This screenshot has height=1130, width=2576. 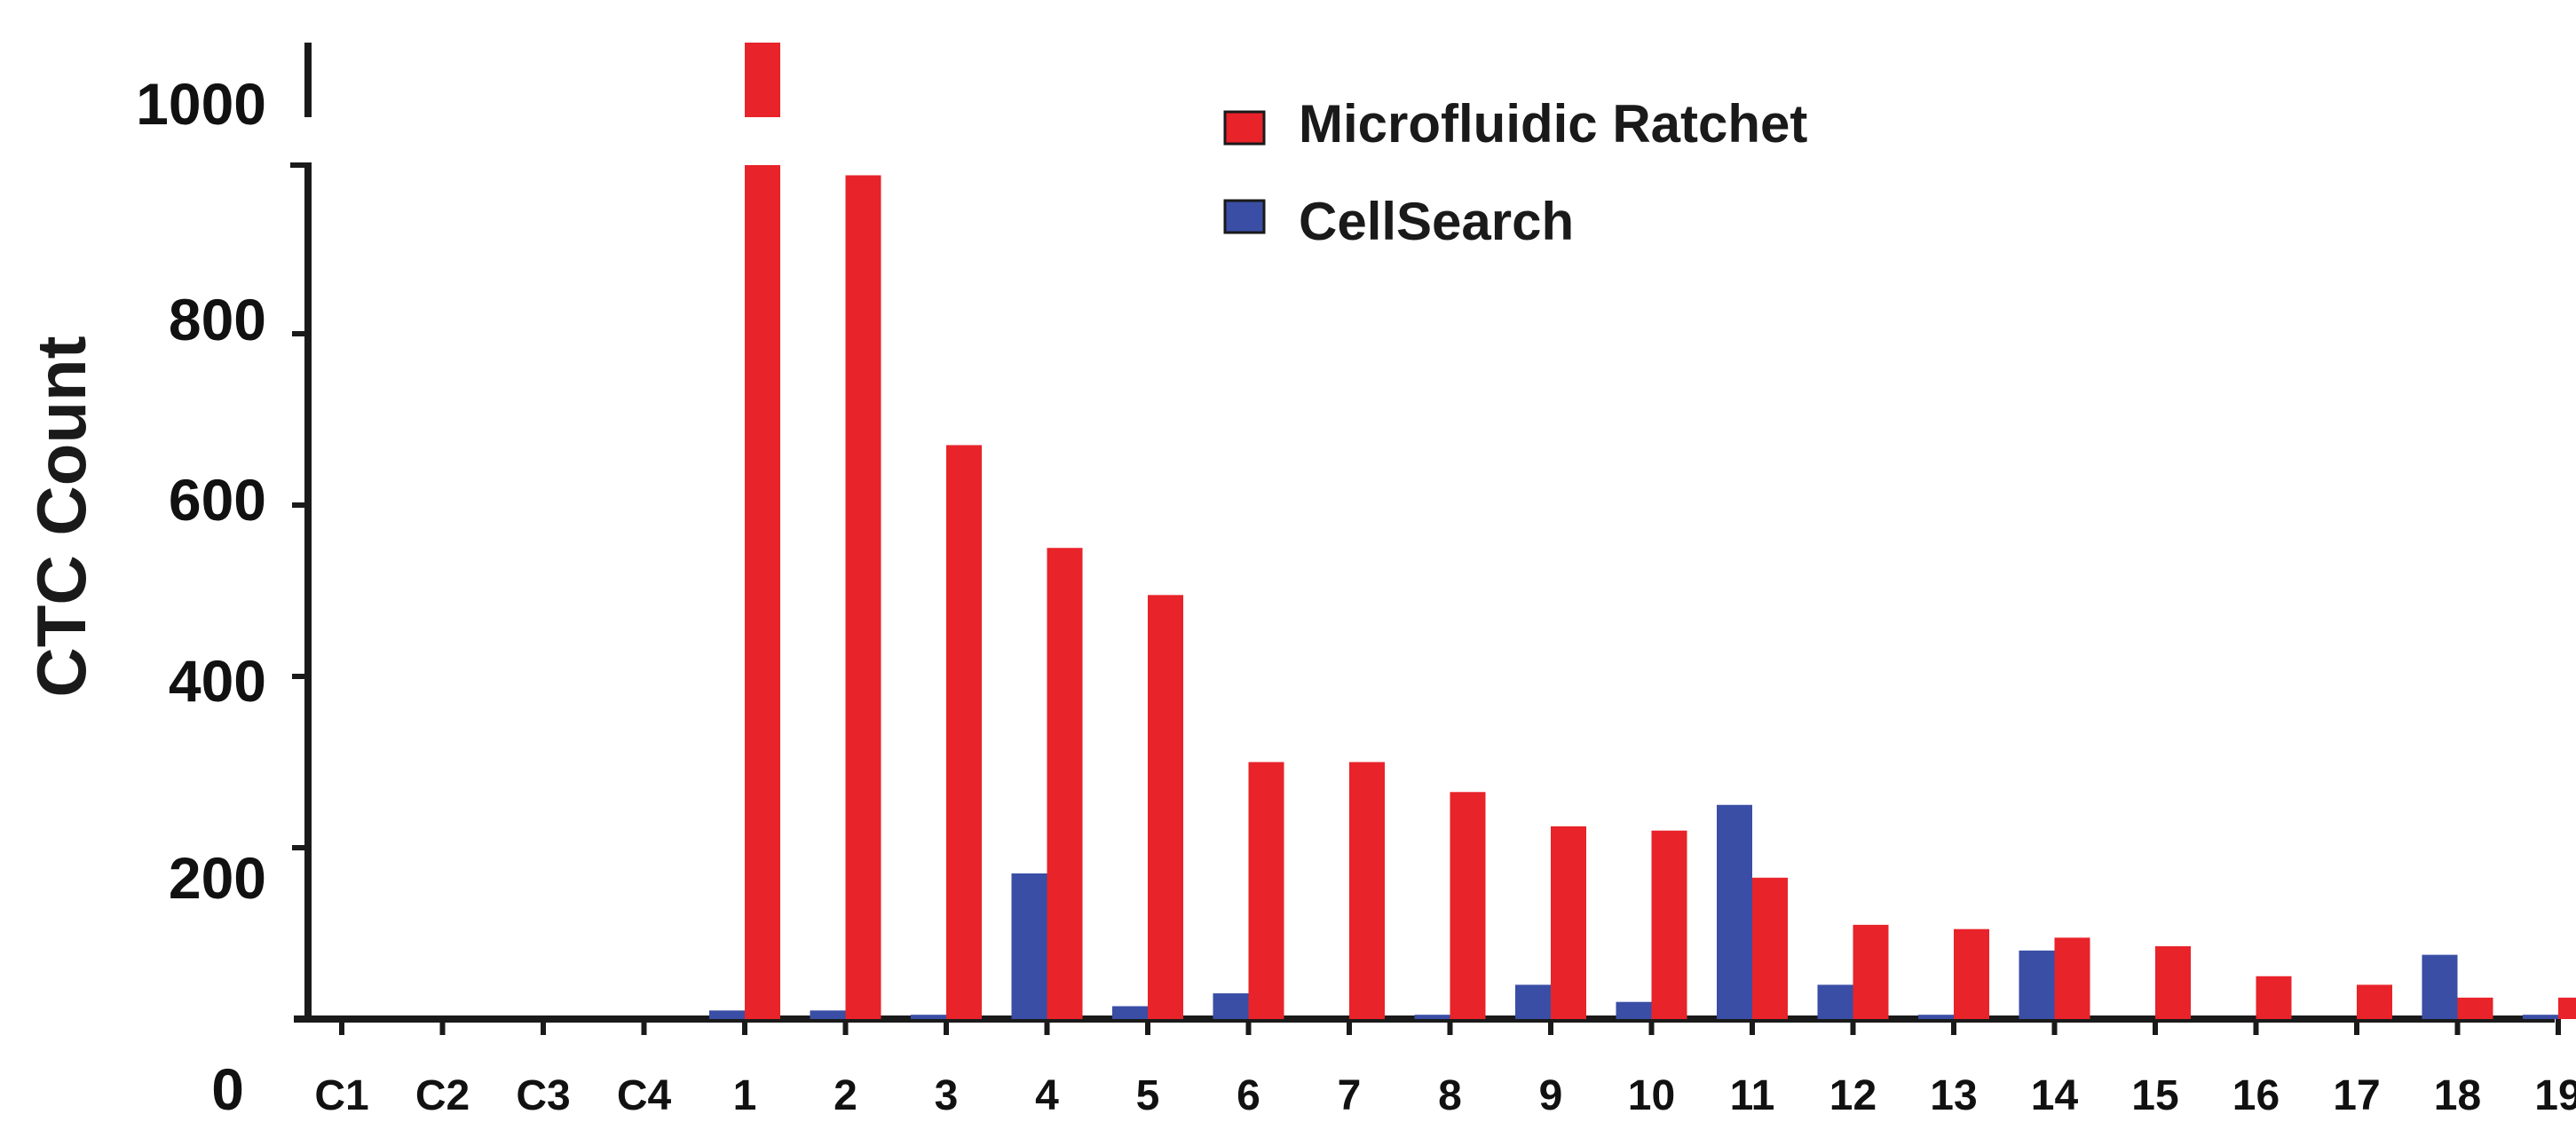 I want to click on y-tick-label: 400, so click(x=217, y=681).